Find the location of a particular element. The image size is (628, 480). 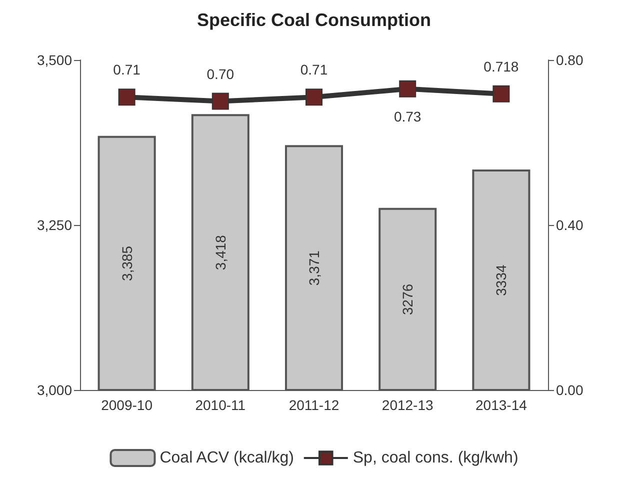

data-label: 3334 is located at coordinates (501, 280).